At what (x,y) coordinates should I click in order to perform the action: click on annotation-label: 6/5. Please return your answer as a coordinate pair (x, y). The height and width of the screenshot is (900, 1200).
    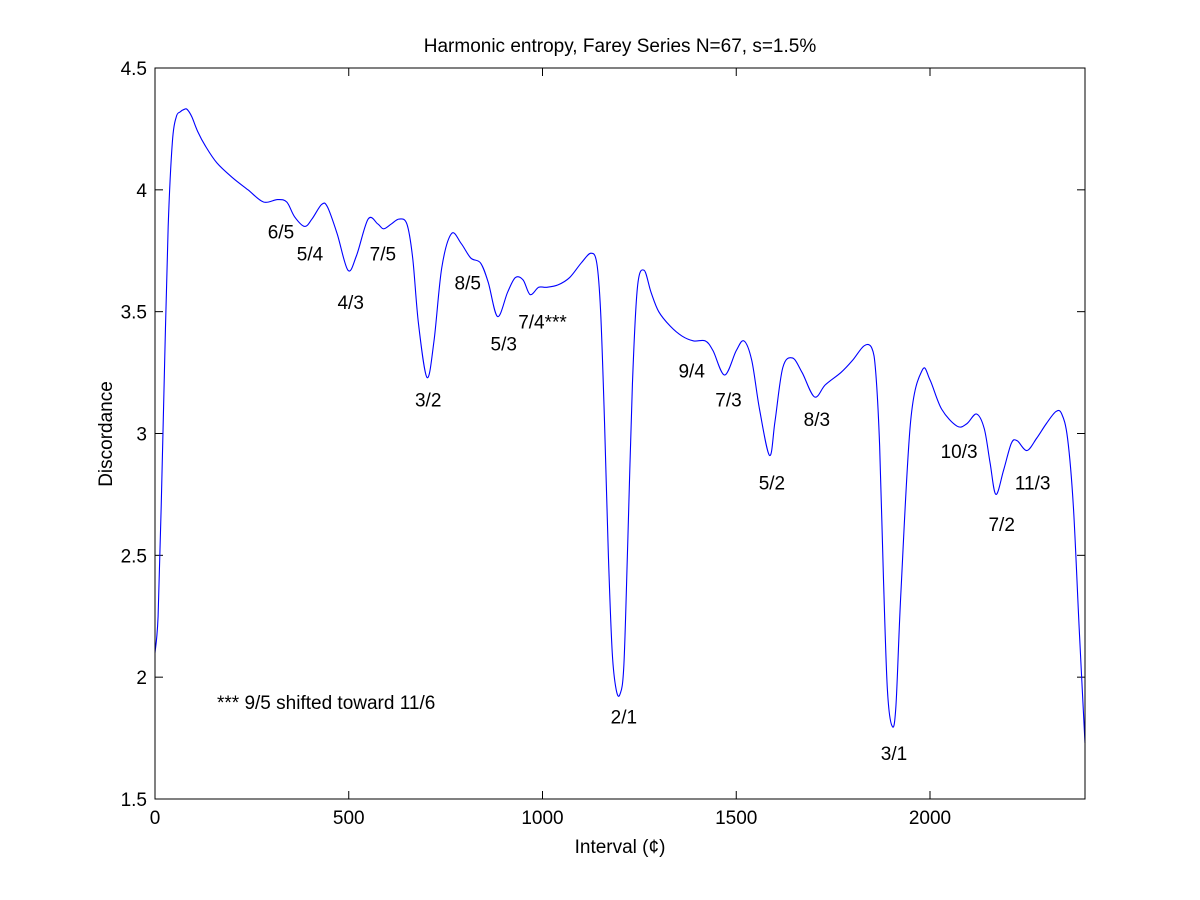
    Looking at the image, I should click on (281, 233).